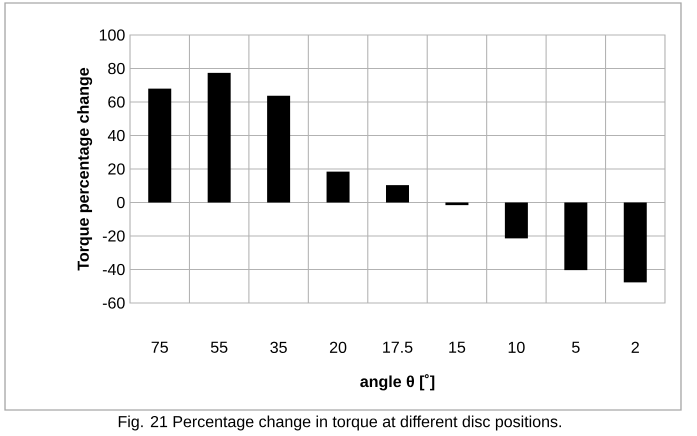 This screenshot has height=436, width=697. What do you see at coordinates (116, 169) in the screenshot?
I see `y-tick-label: 20` at bounding box center [116, 169].